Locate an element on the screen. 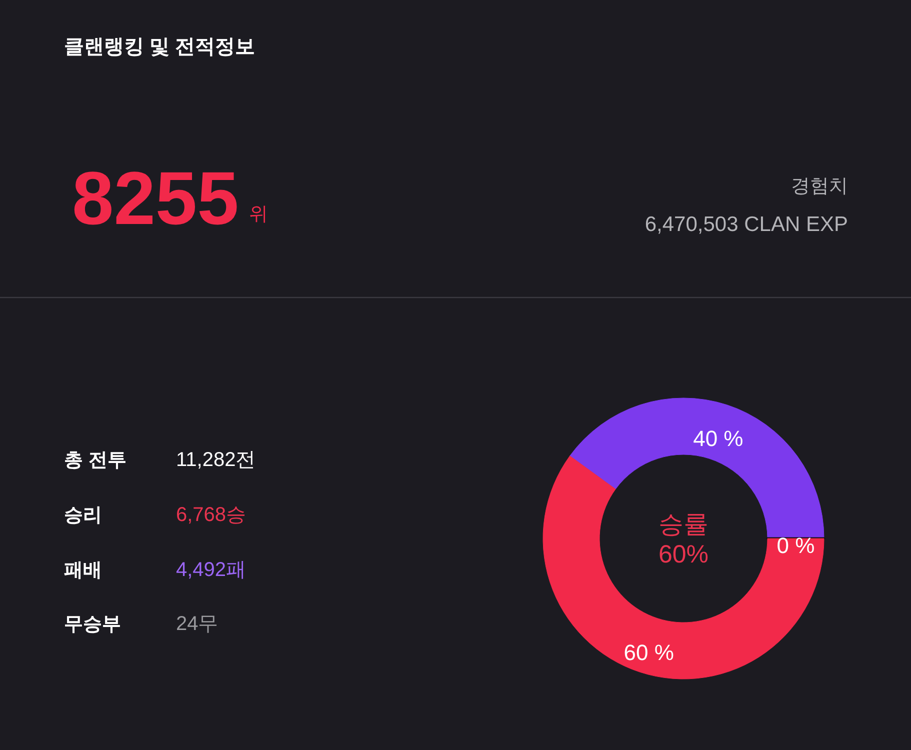 The height and width of the screenshot is (750, 911). text: 총 전투 is located at coordinates (95, 460).